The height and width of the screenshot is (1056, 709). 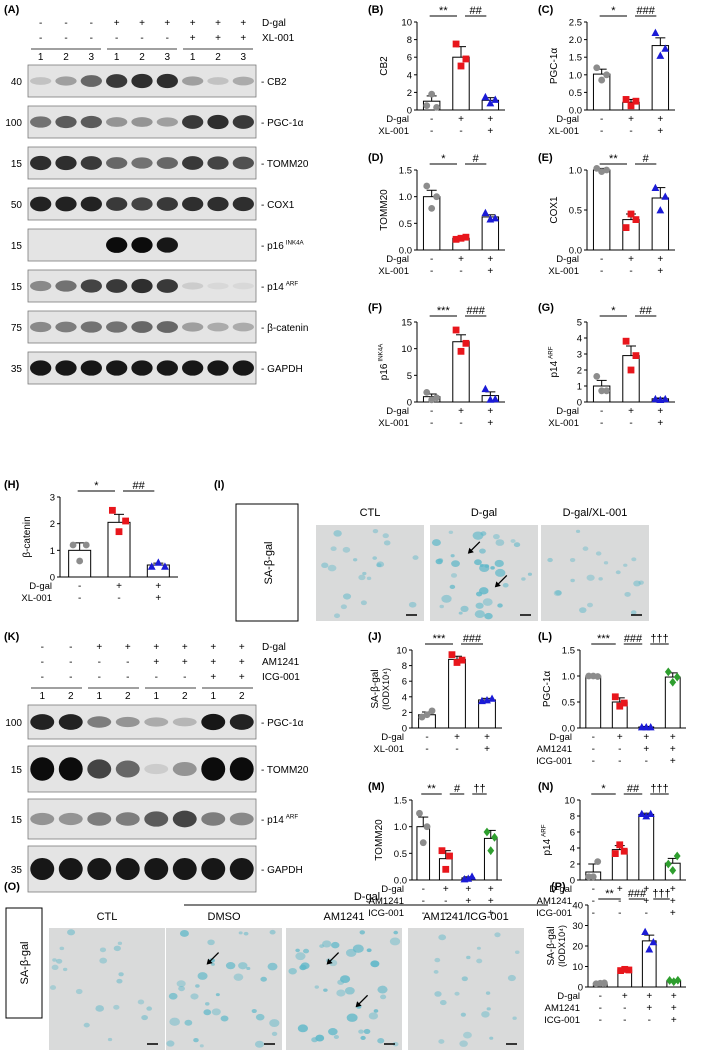 What do you see at coordinates (92, 57) in the screenshot?
I see `lane-number: 3` at bounding box center [92, 57].